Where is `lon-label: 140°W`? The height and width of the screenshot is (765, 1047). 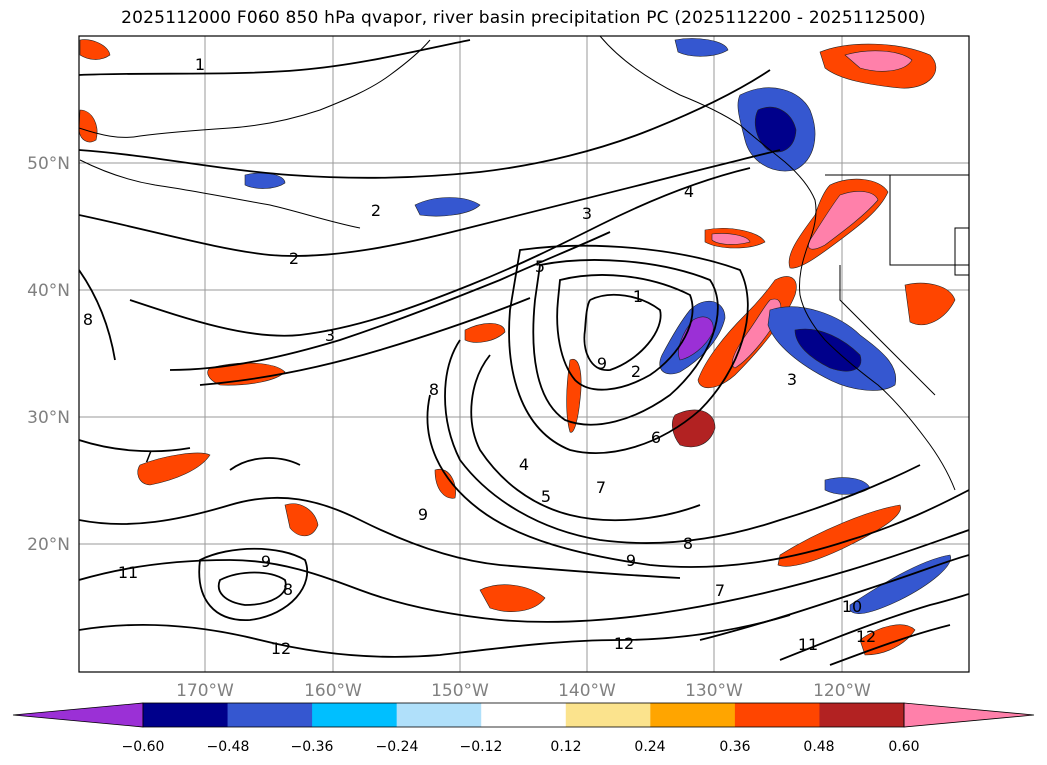 lon-label: 140°W is located at coordinates (587, 691).